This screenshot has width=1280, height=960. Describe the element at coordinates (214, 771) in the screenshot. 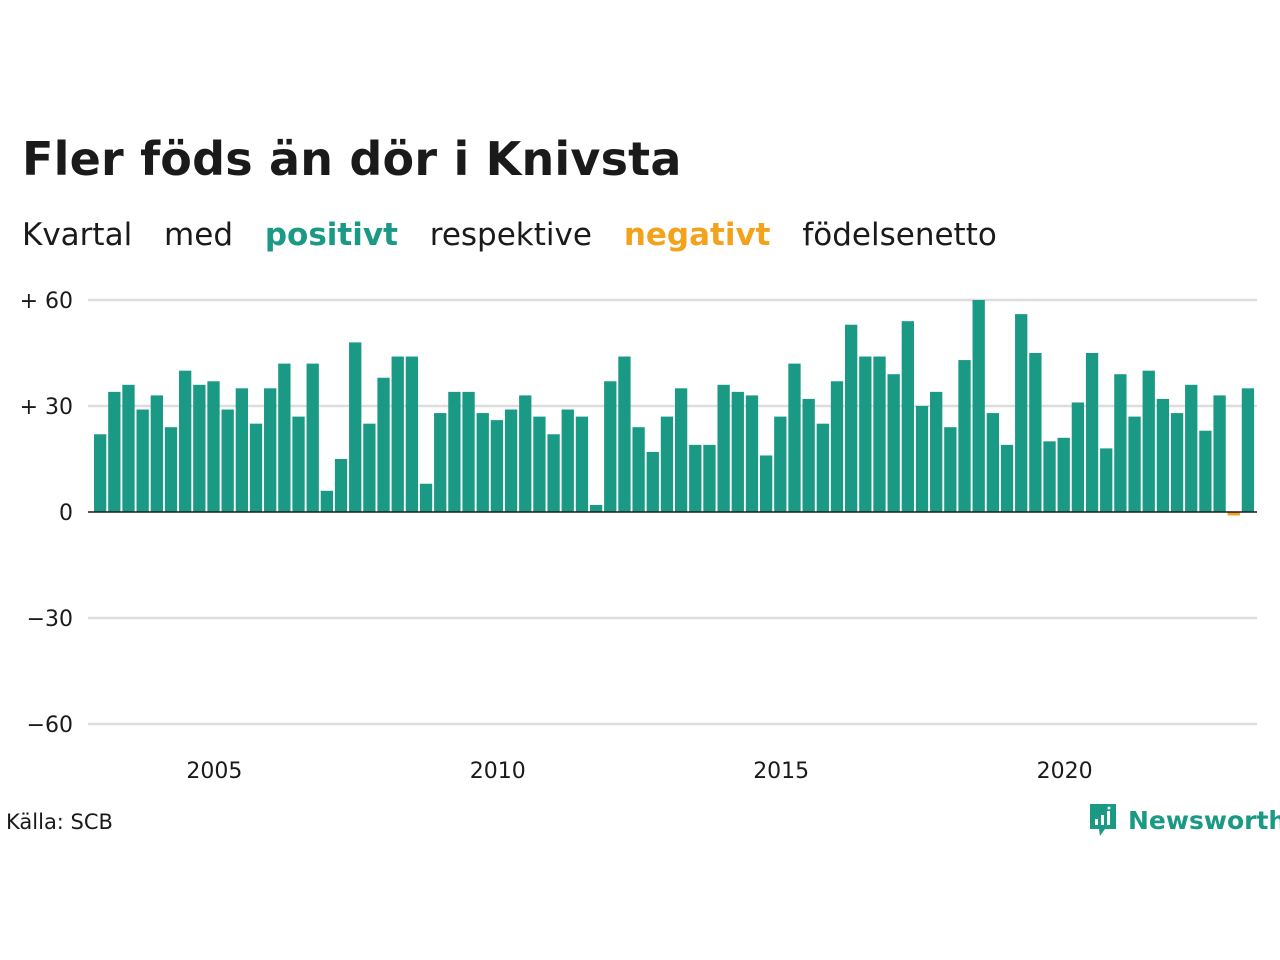

I see `x-tick-label: 2005` at that location.